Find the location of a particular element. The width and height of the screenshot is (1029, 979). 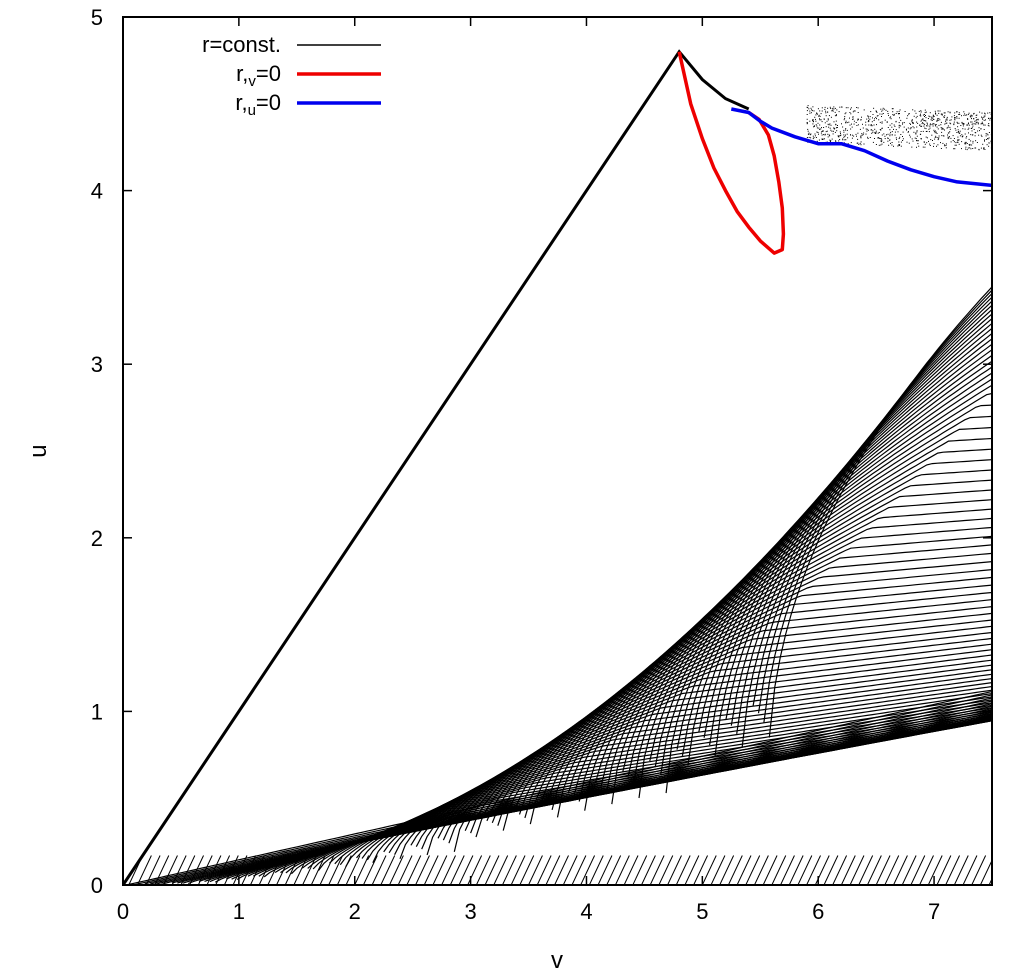

y-tick-label: 3 is located at coordinates (97, 364).